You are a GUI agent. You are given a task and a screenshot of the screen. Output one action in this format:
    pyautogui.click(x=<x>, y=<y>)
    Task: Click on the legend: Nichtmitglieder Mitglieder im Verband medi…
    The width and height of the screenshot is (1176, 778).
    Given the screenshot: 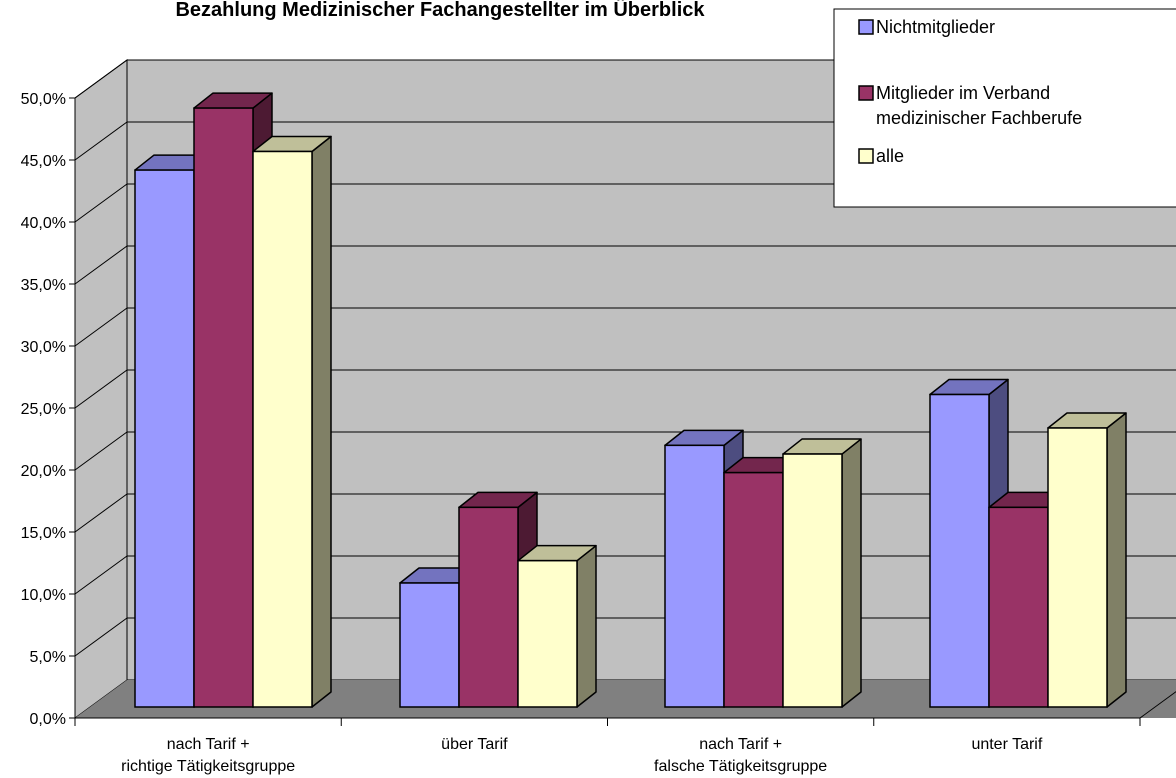 What is the action you would take?
    pyautogui.click(x=1004, y=108)
    